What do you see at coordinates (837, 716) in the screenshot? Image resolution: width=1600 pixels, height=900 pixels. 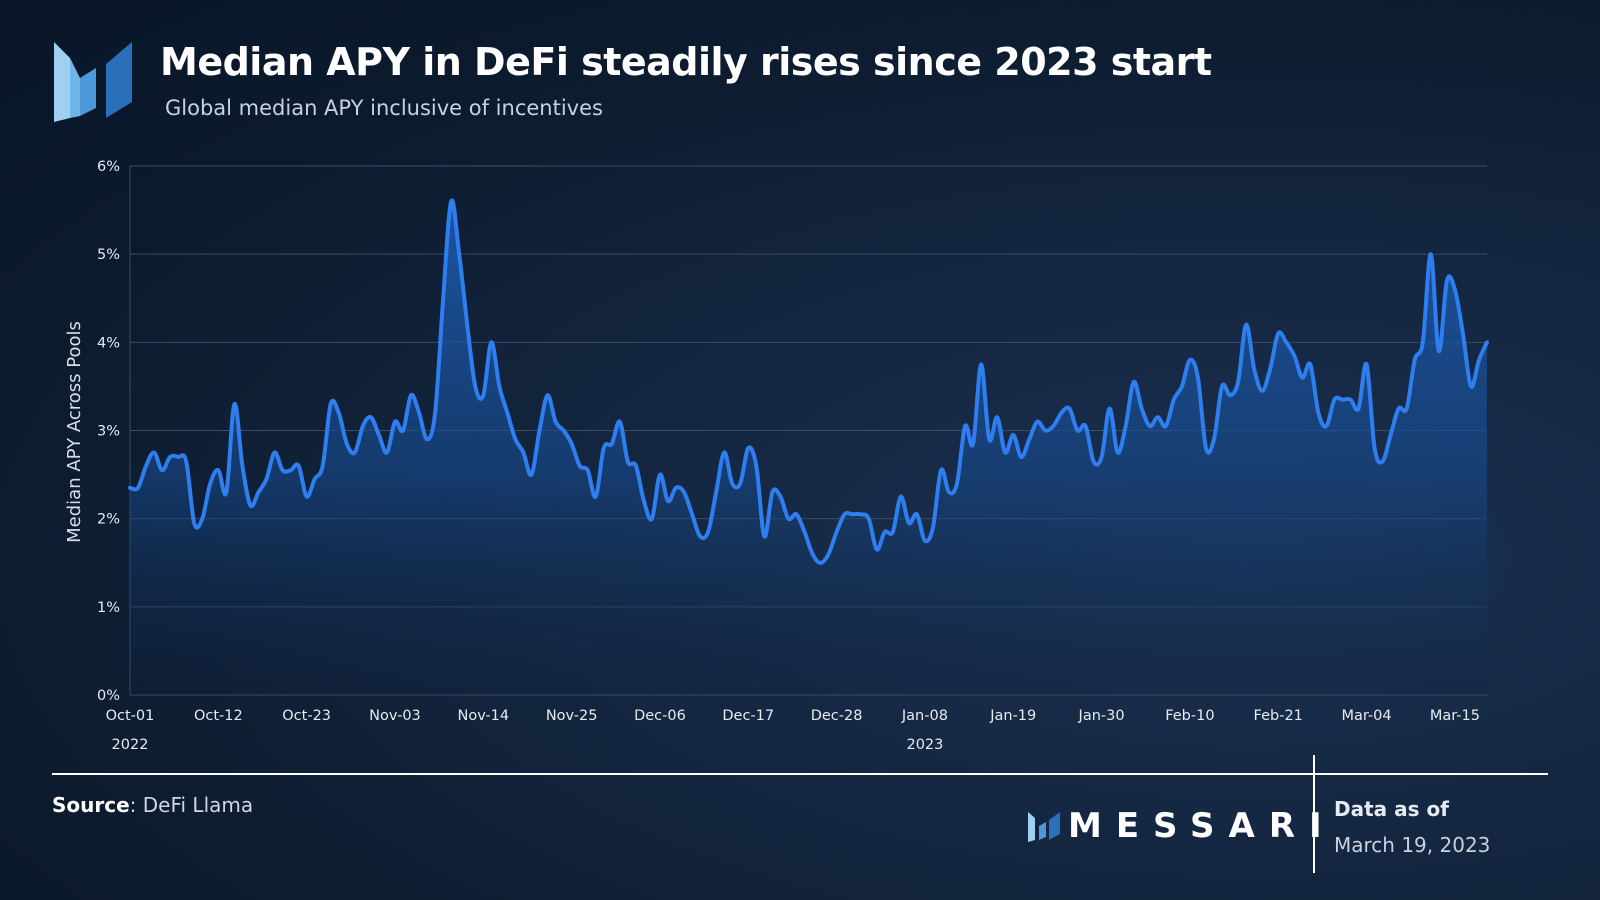 I see `x-tick-label: Dec-28` at bounding box center [837, 716].